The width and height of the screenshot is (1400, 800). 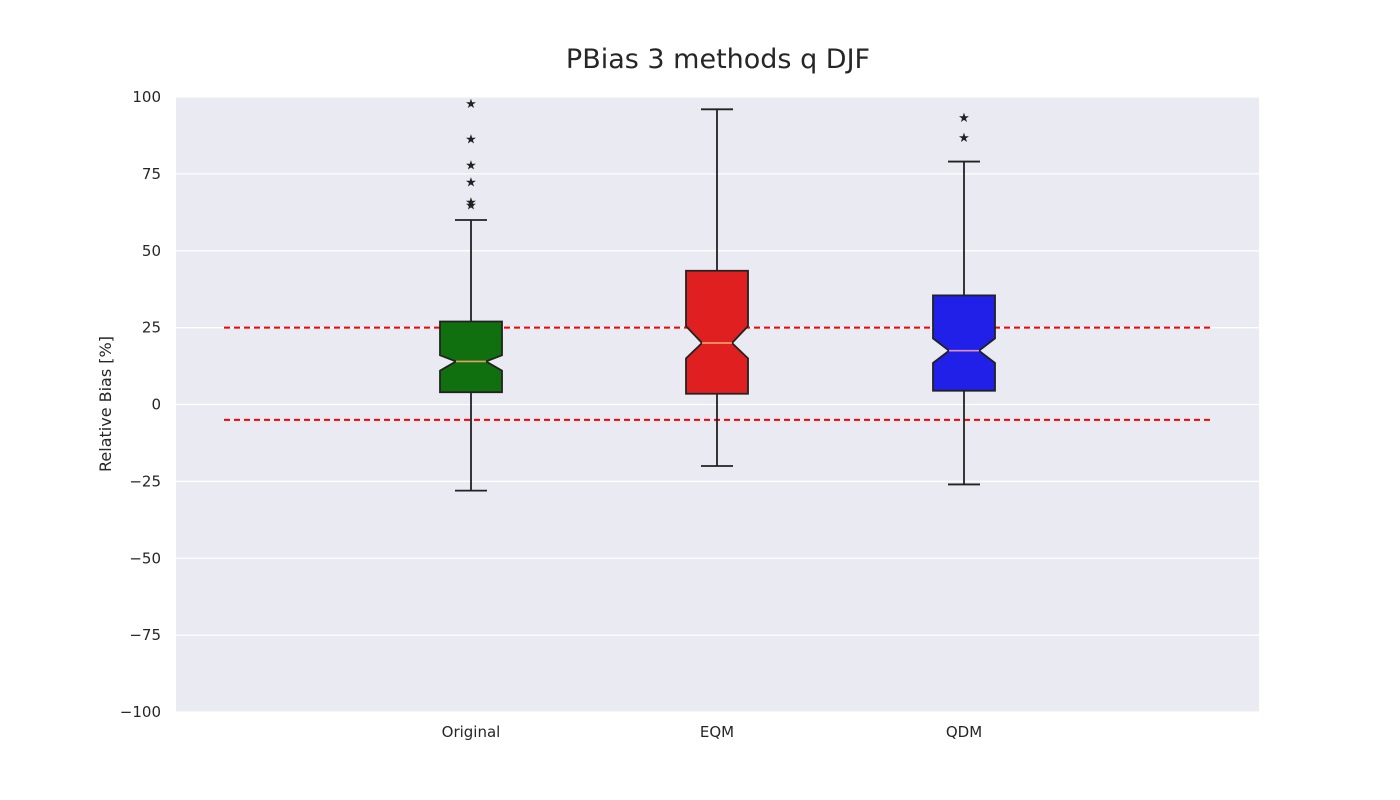 I want to click on box-eqm, so click(x=717, y=287).